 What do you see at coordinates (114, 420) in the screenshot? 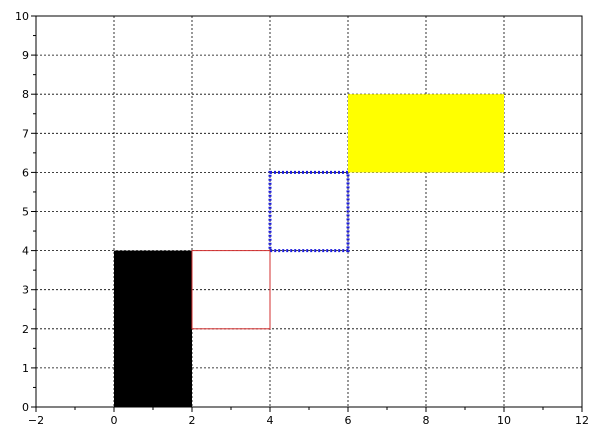
I see `x-tick-label-1: 0` at bounding box center [114, 420].